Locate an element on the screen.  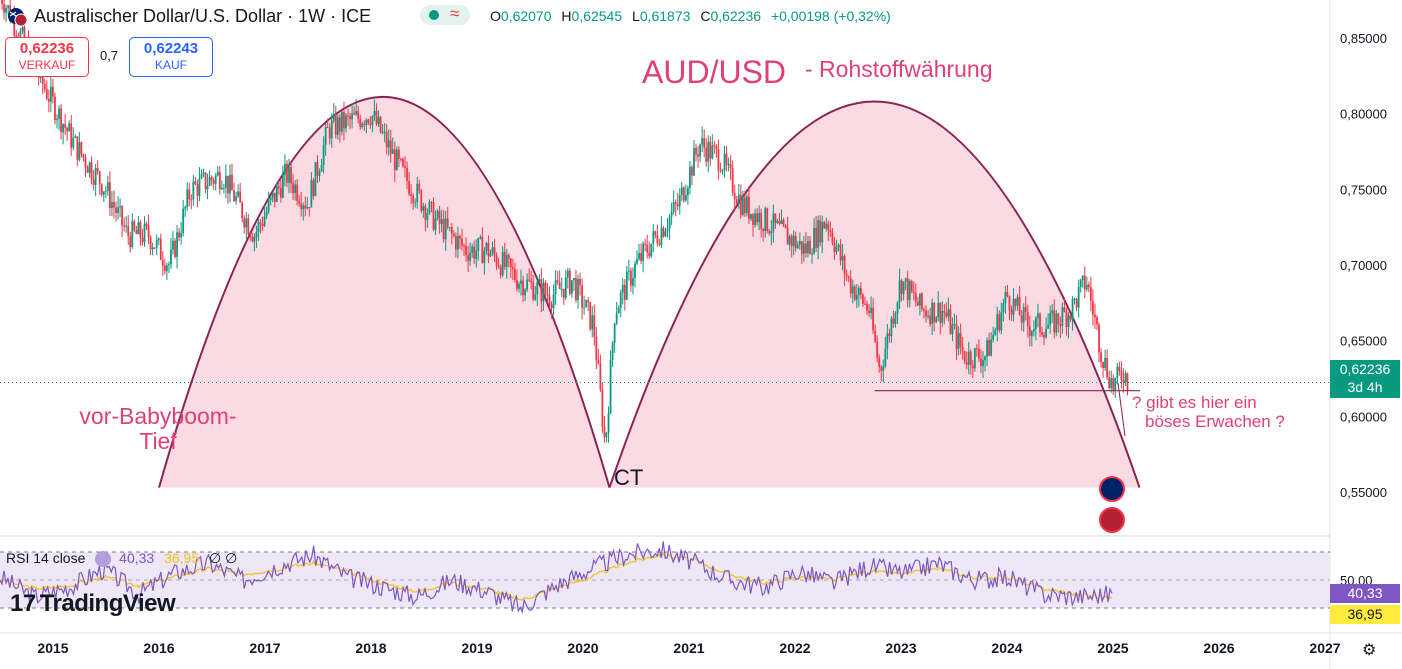
x-tick-label: 2027 is located at coordinates (1324, 648).